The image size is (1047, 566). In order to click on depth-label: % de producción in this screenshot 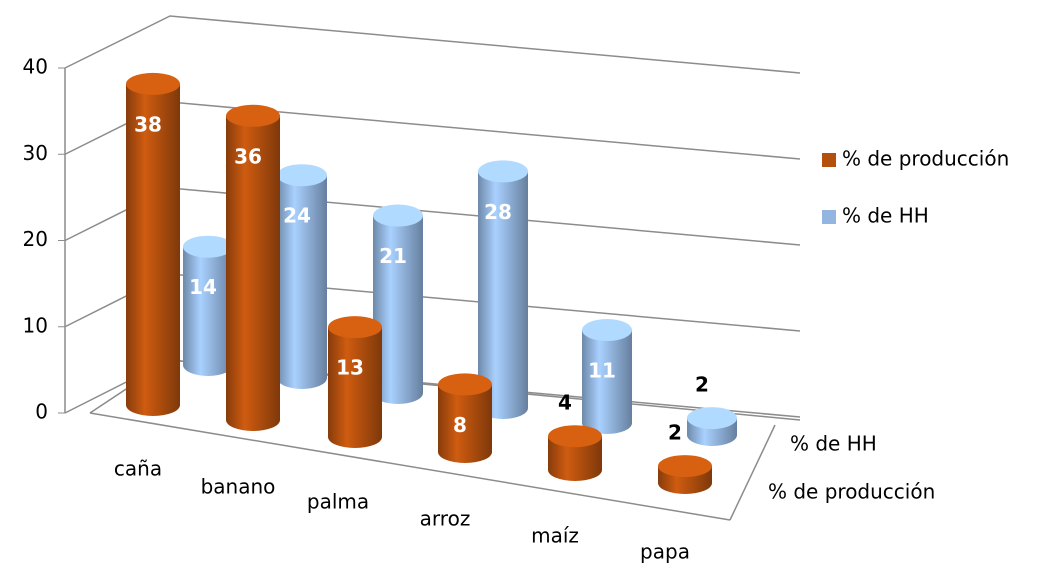, I will do `click(851, 492)`.